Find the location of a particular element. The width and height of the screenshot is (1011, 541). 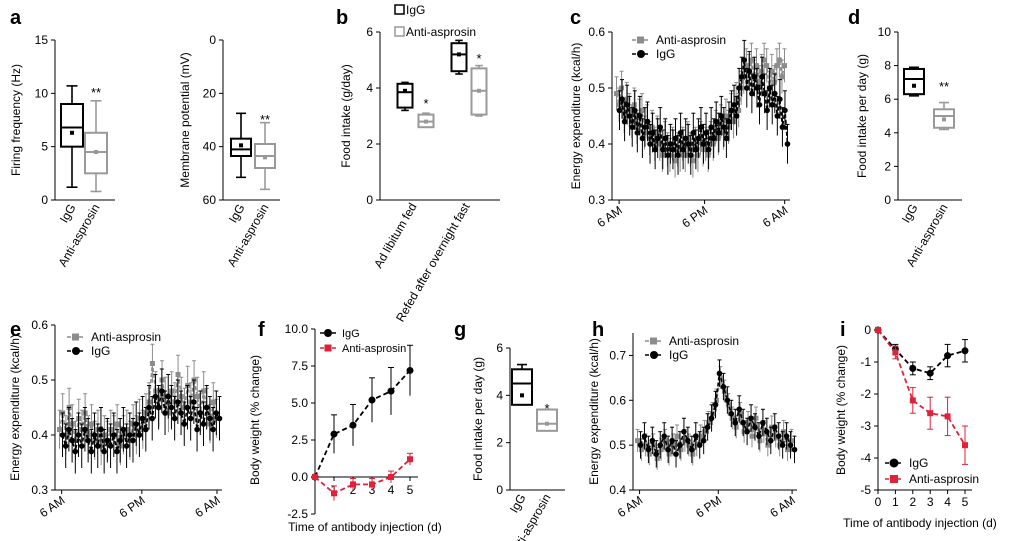

y-tick-label: 0.6 is located at coordinates (596, 32).